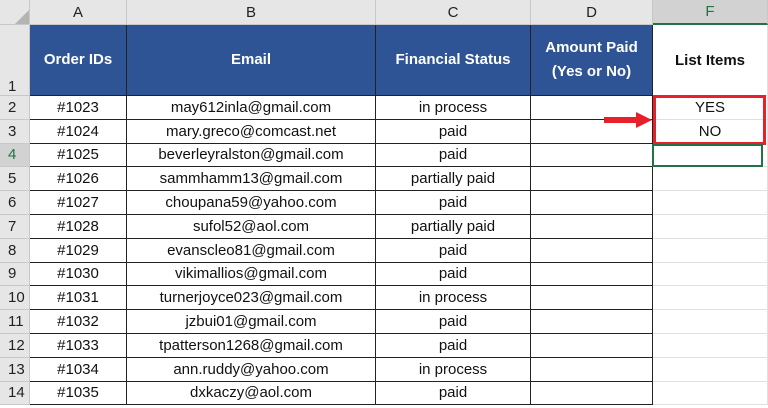  I want to click on column-header-D: D, so click(592, 12).